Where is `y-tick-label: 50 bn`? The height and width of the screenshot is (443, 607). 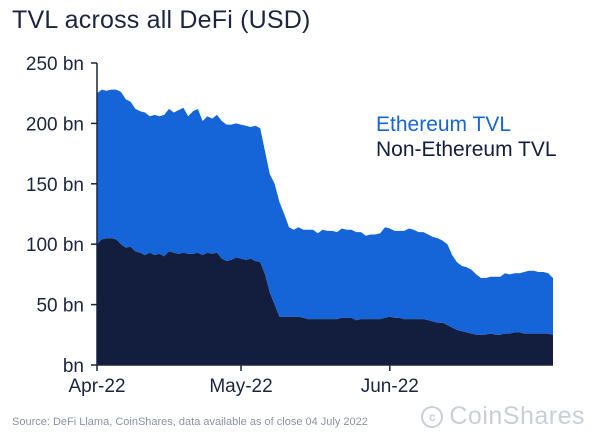
y-tick-label: 50 bn is located at coordinates (60, 306).